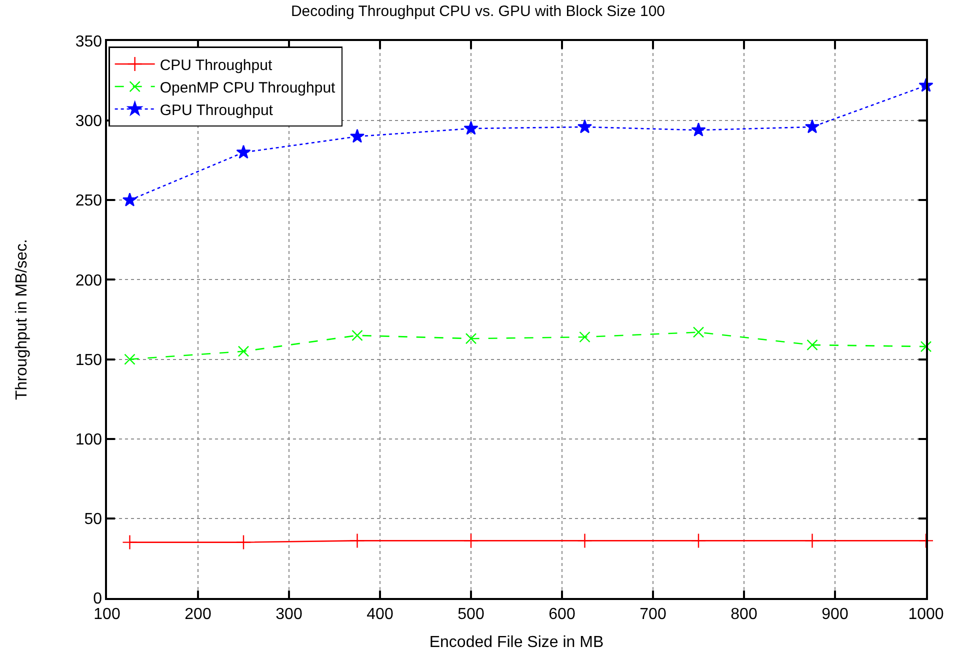 The height and width of the screenshot is (660, 956). Describe the element at coordinates (478, 11) in the screenshot. I see `chart-title: Decoding Throughput CPU vs. GPU with Block Size 100` at that location.